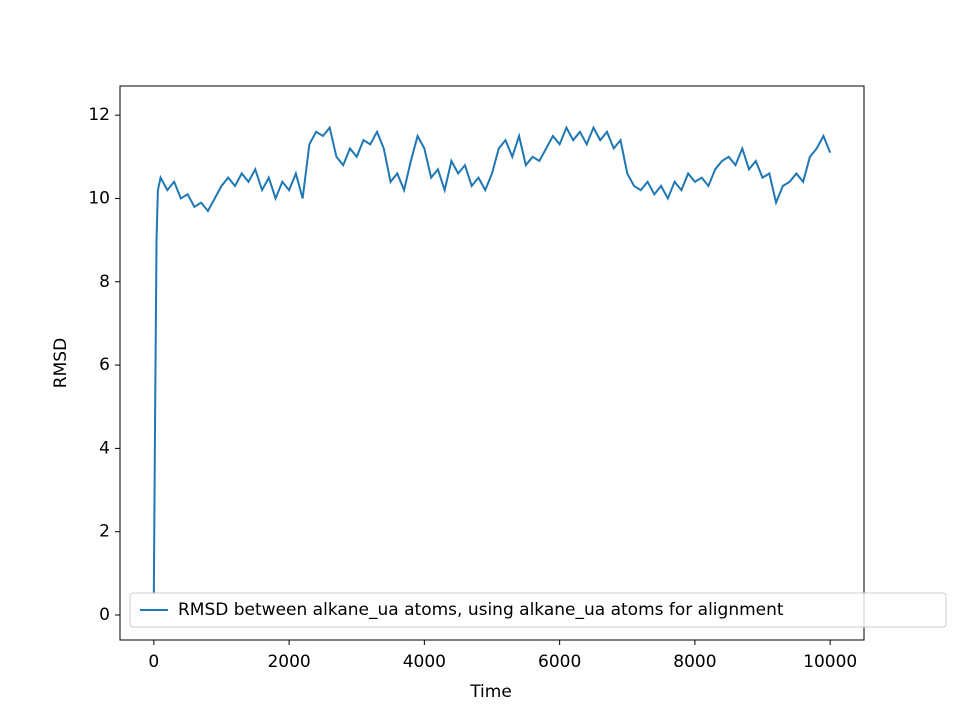 This screenshot has width=960, height=720. I want to click on y-tick-label: 8, so click(104, 282).